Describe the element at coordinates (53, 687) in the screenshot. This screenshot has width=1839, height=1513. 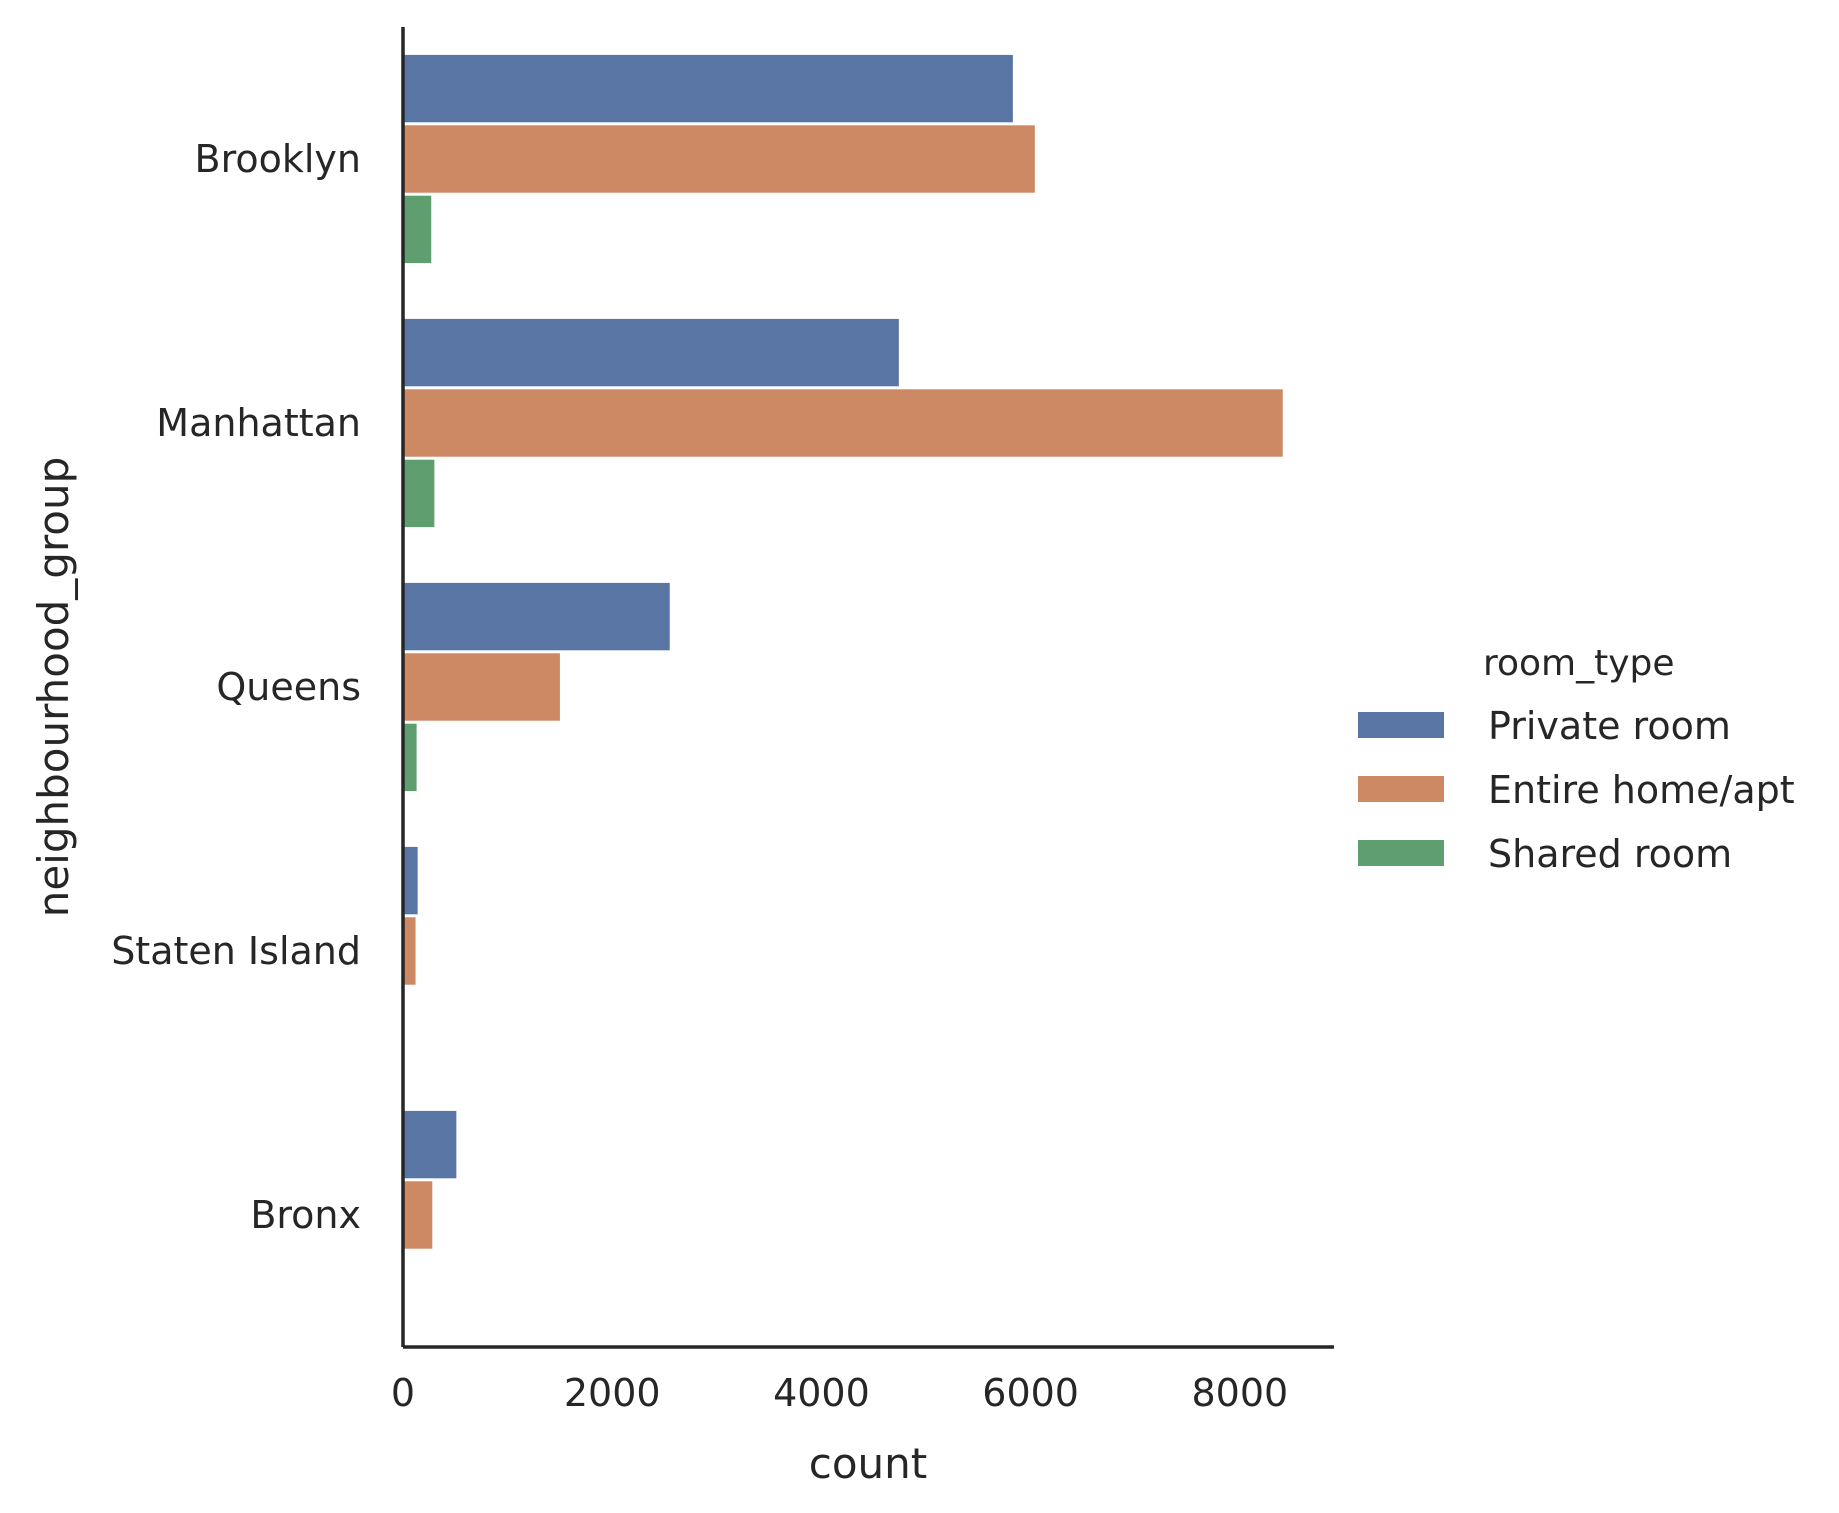
I see `y-axis-label: neighbourhood_group` at that location.